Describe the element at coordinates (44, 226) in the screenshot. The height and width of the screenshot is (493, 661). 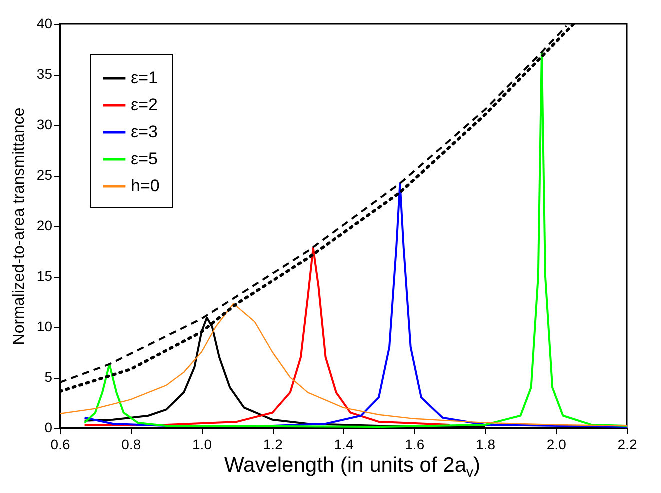
I see `y-tick-label: 20` at that location.